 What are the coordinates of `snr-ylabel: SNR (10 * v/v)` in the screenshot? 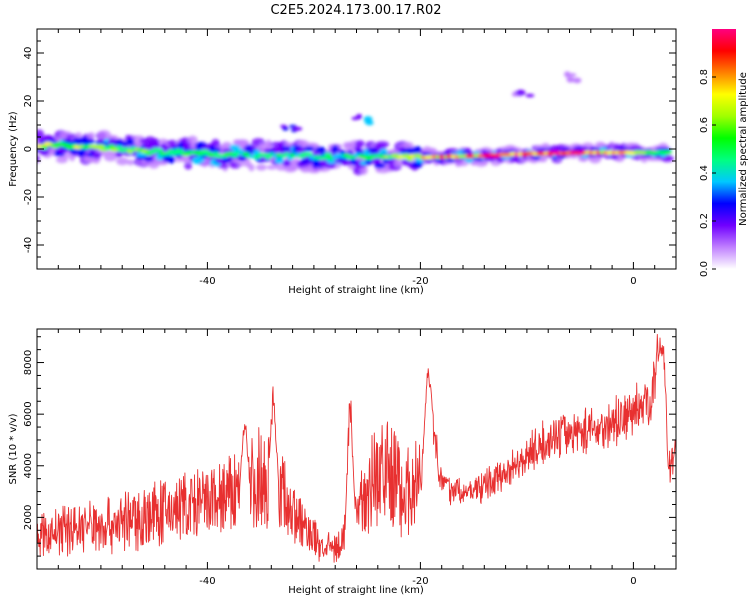 It's located at (13, 448).